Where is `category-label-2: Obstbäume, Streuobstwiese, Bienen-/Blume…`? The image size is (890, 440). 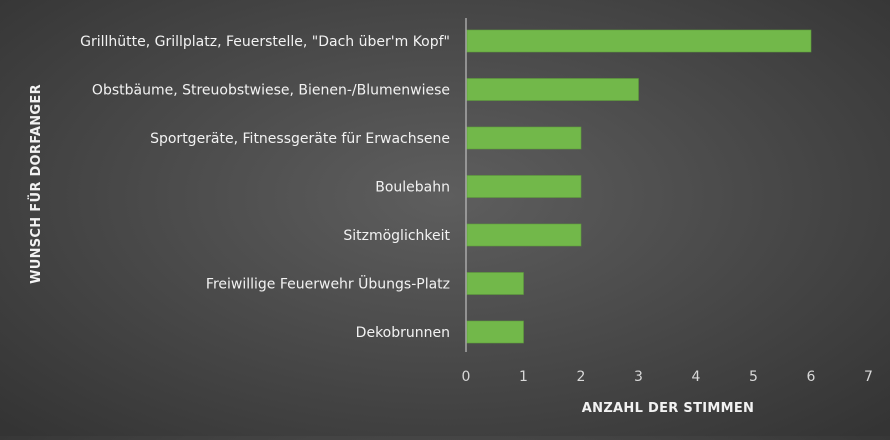
category-label-2: Obstbäume, Streuobstwiese, Bienen-/Blume… is located at coordinates (271, 91).